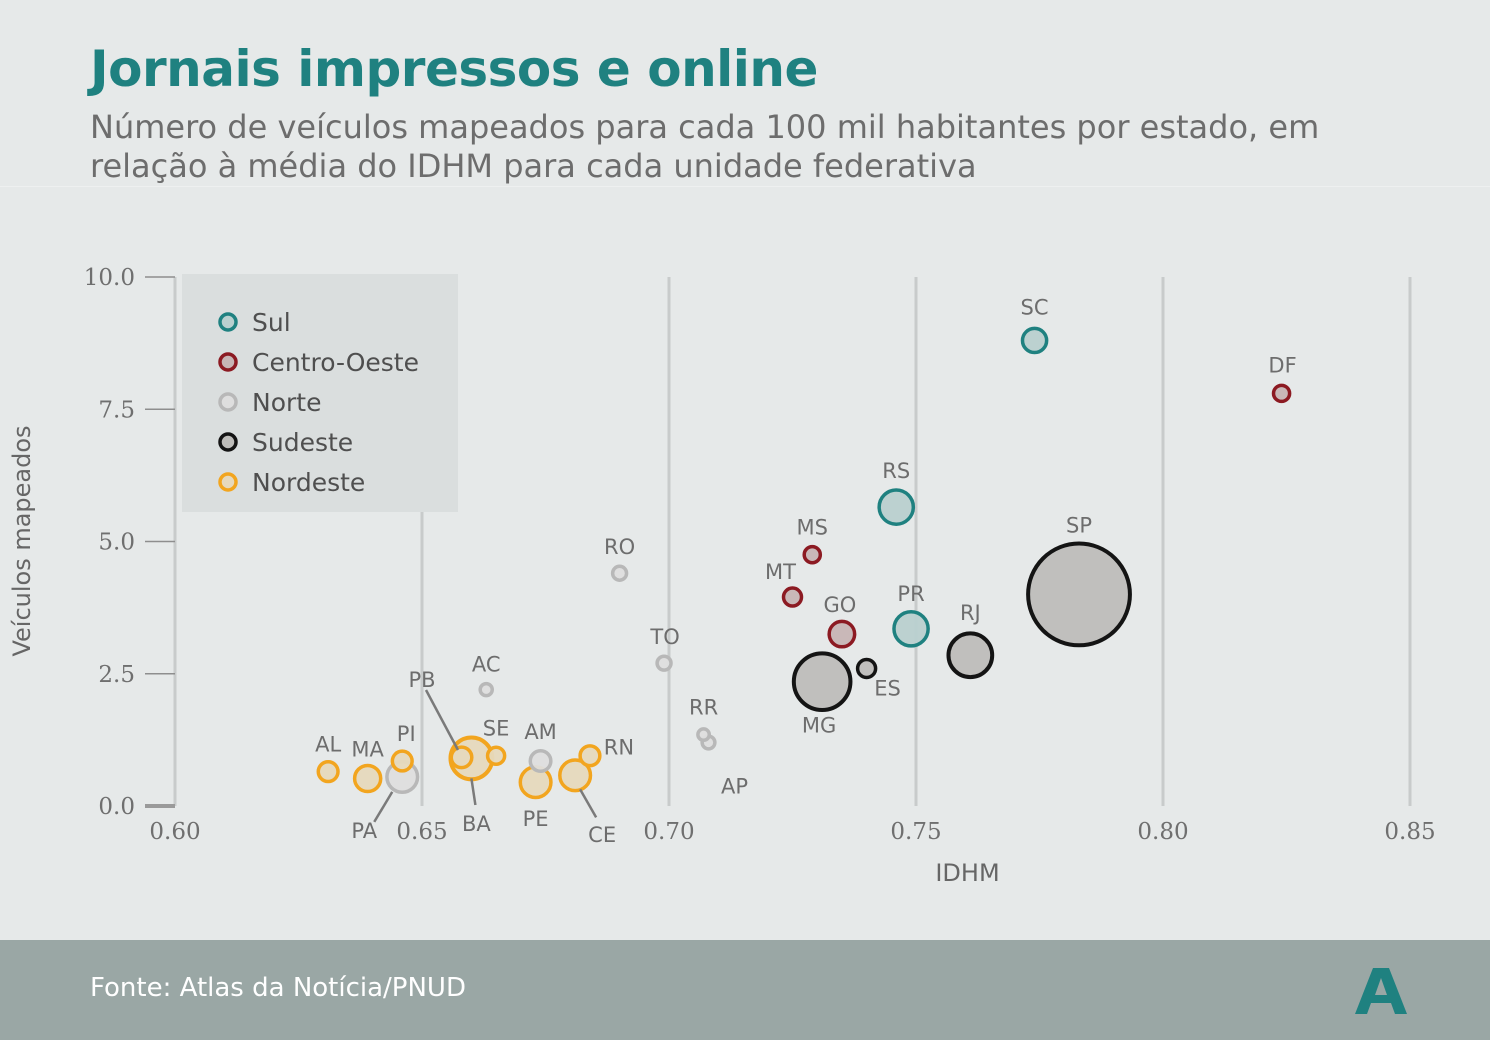 The height and width of the screenshot is (1040, 1490). Describe the element at coordinates (496, 756) in the screenshot. I see `bubble-se` at that location.